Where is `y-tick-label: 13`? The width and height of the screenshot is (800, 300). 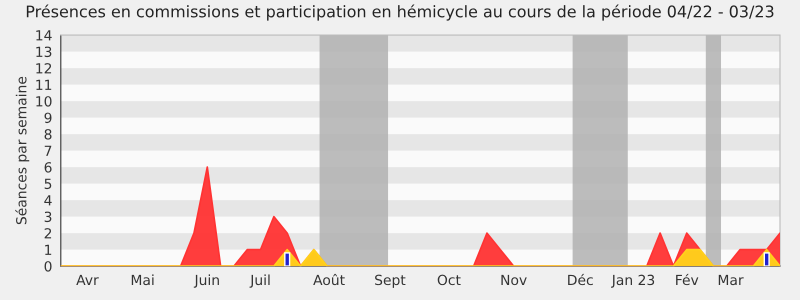
y-tick-label: 13 is located at coordinates (44, 52).